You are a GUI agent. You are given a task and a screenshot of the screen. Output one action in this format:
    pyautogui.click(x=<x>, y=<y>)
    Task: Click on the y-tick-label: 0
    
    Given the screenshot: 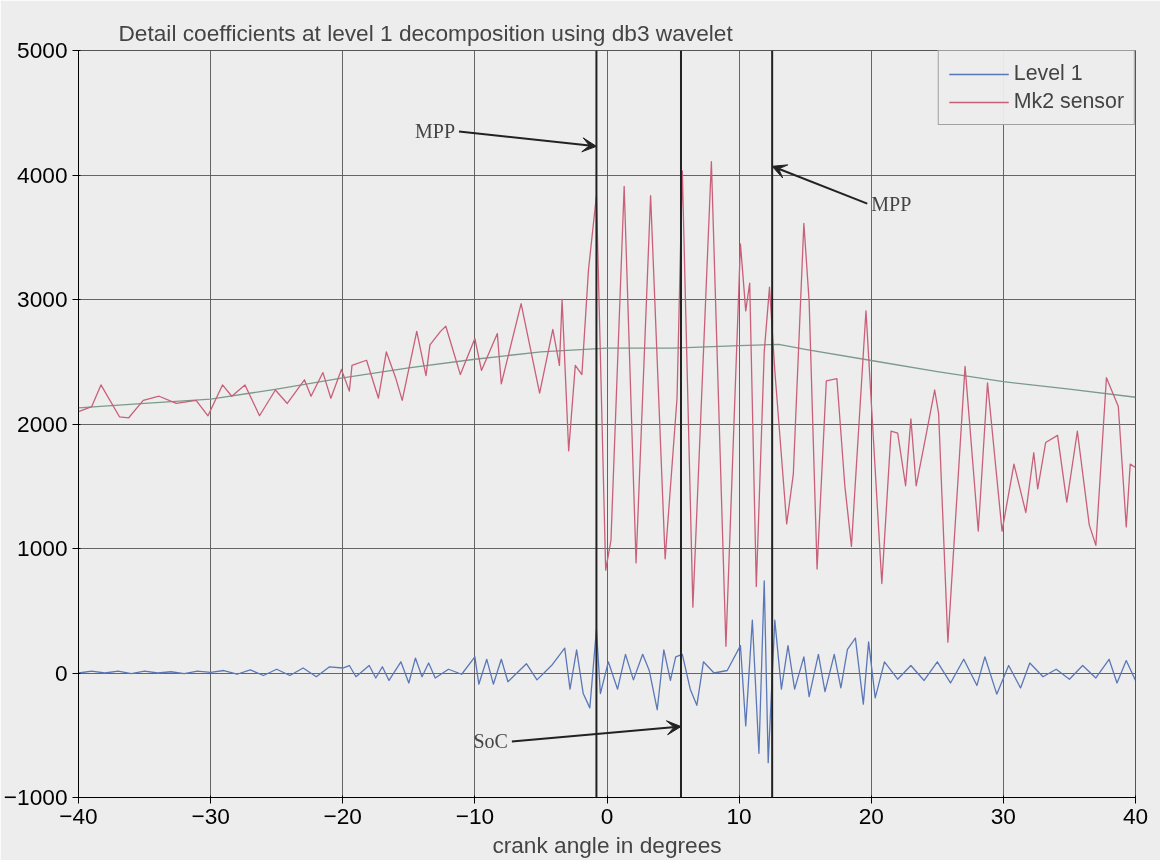 What is the action you would take?
    pyautogui.click(x=61, y=672)
    